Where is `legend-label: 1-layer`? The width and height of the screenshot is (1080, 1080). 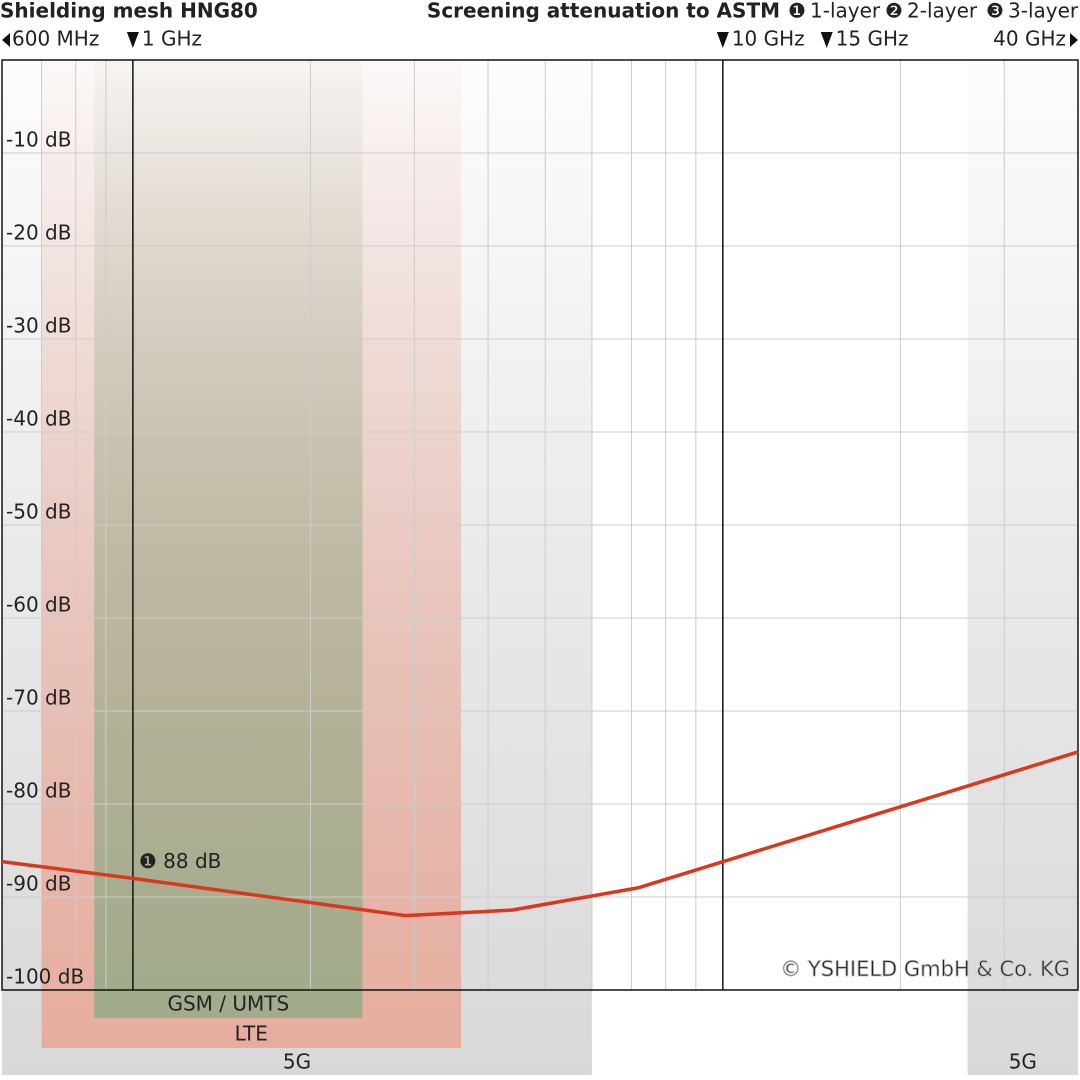 legend-label: 1-layer is located at coordinates (845, 11).